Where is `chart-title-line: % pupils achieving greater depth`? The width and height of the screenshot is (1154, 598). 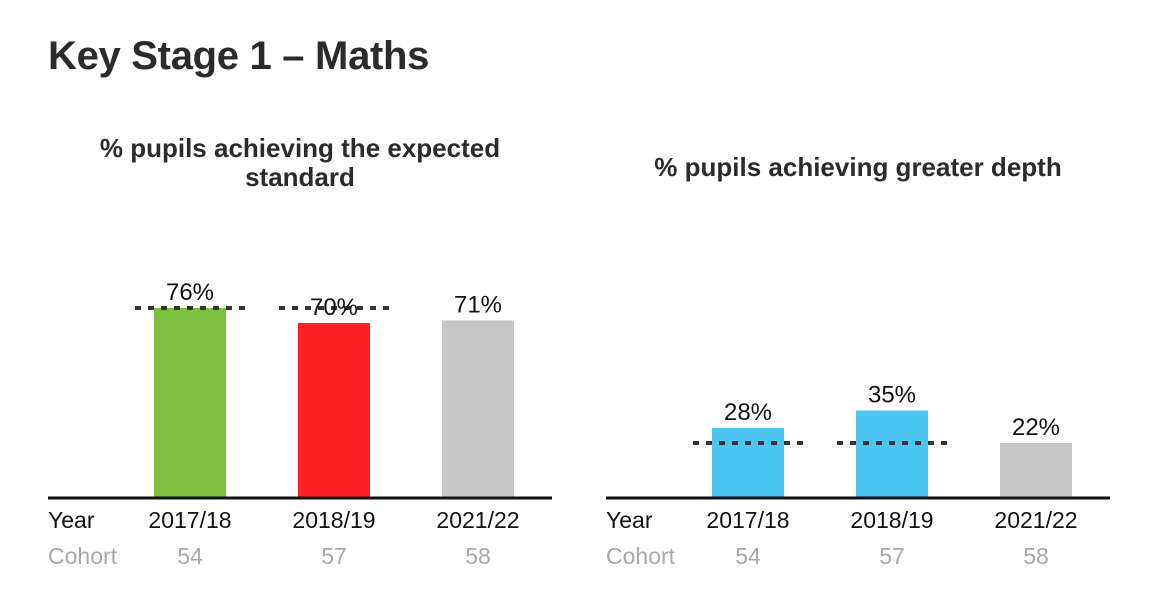 chart-title-line: % pupils achieving greater depth is located at coordinates (857, 167).